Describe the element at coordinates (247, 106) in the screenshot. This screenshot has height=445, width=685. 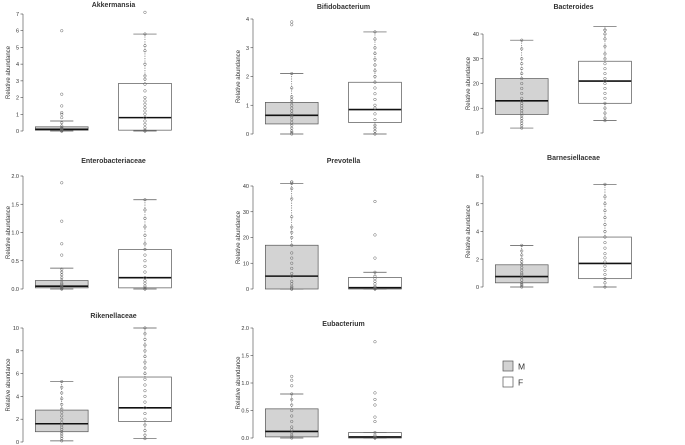
I see `y-tick-label: 1` at that location.